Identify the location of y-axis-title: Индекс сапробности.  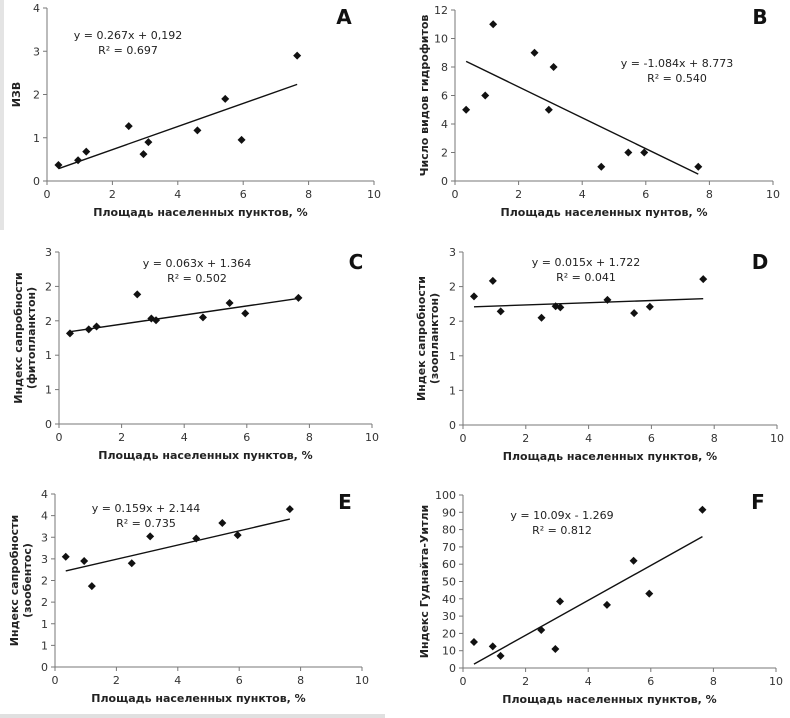
(18, 337).